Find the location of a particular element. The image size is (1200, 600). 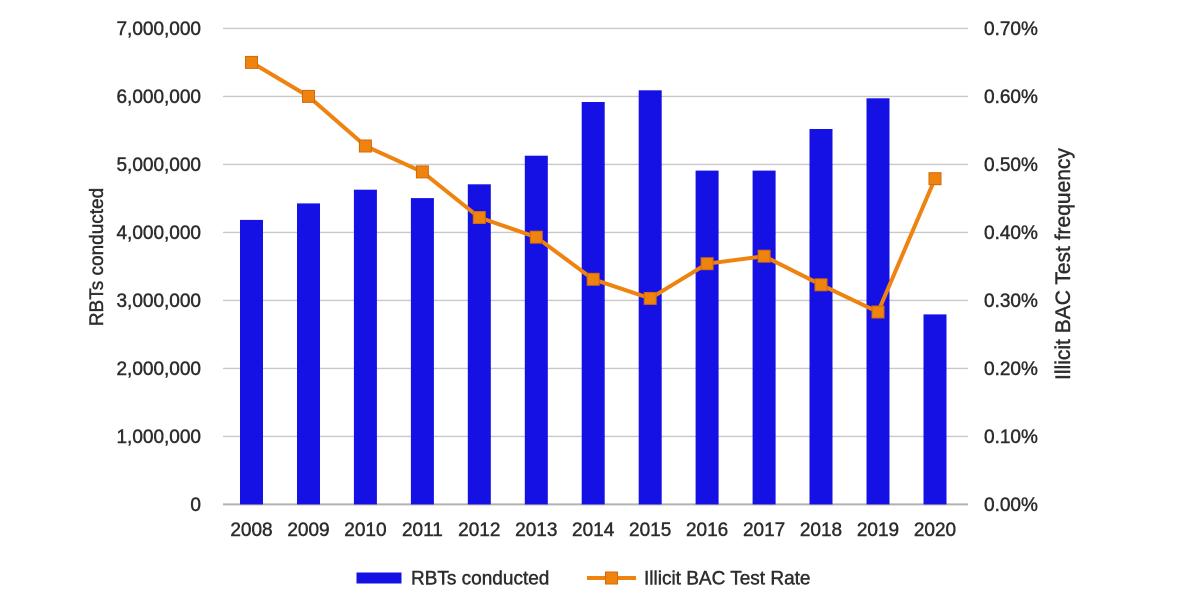

svg-text: 0.50% is located at coordinates (1011, 165).